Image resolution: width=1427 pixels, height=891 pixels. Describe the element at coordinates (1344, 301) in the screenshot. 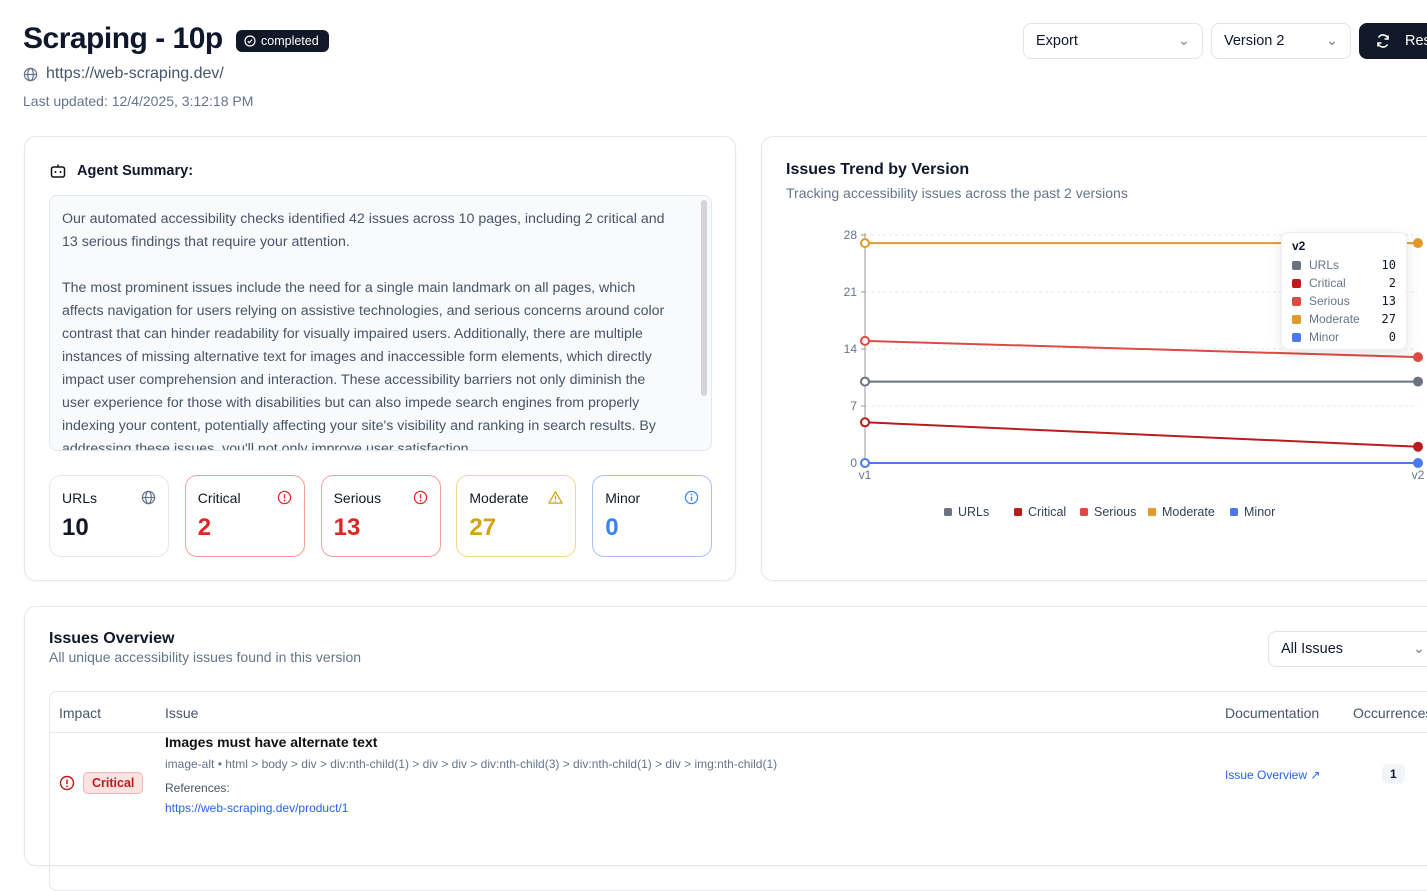

I see `tooltip-row: Serious 13` at that location.